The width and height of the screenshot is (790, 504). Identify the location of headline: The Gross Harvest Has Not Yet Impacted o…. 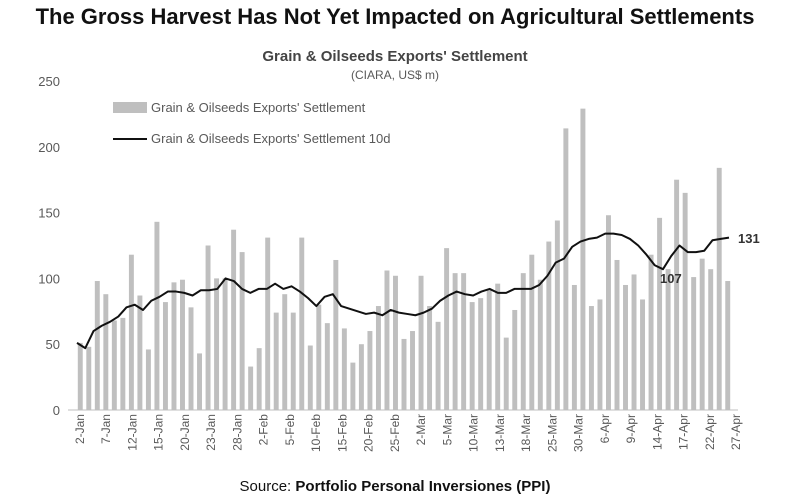
(395, 16).